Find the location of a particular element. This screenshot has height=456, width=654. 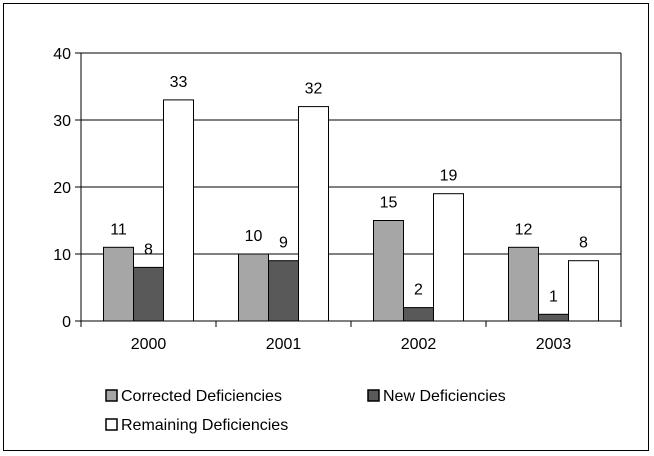

data-label: 2 is located at coordinates (418, 290).